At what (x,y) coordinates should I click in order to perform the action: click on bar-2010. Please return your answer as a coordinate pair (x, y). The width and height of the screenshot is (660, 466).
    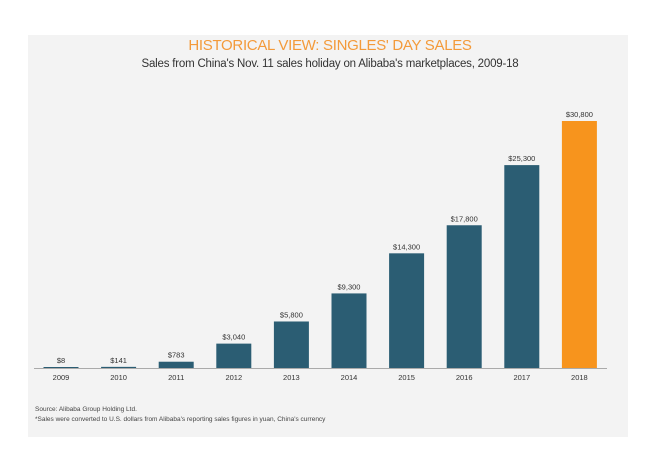
    Looking at the image, I should click on (119, 367).